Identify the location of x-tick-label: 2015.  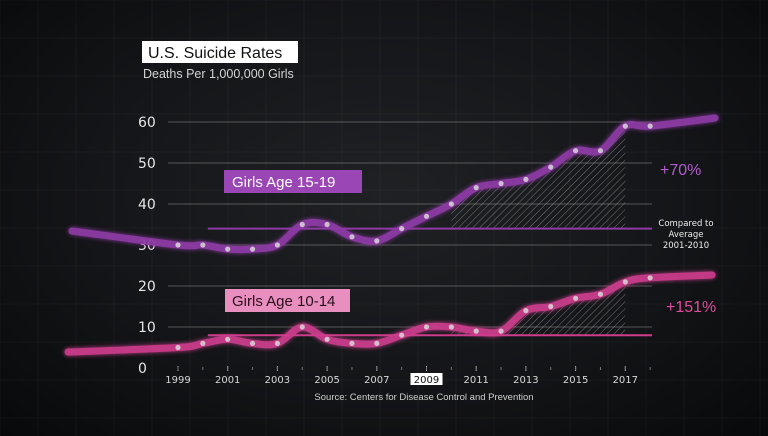
(575, 380).